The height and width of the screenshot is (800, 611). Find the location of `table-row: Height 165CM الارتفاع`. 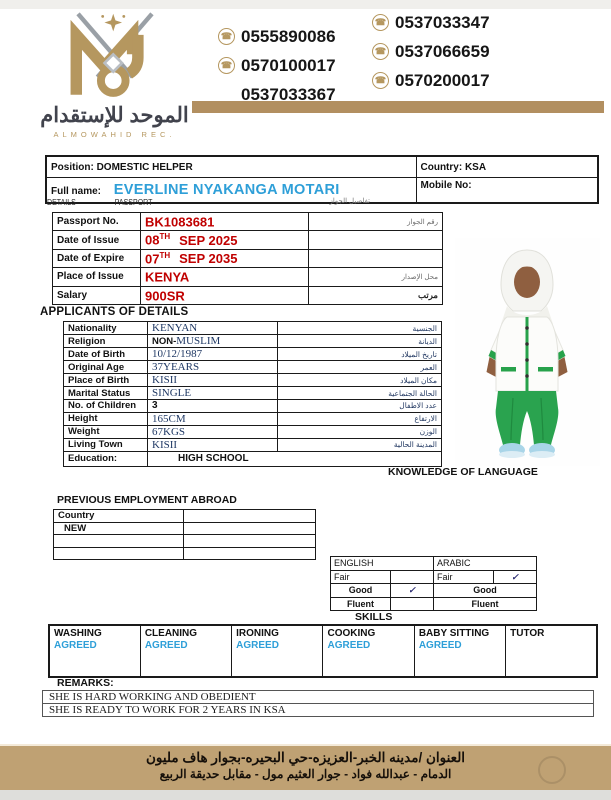

table-row: Height 165CM الارتفاع is located at coordinates (252, 418).